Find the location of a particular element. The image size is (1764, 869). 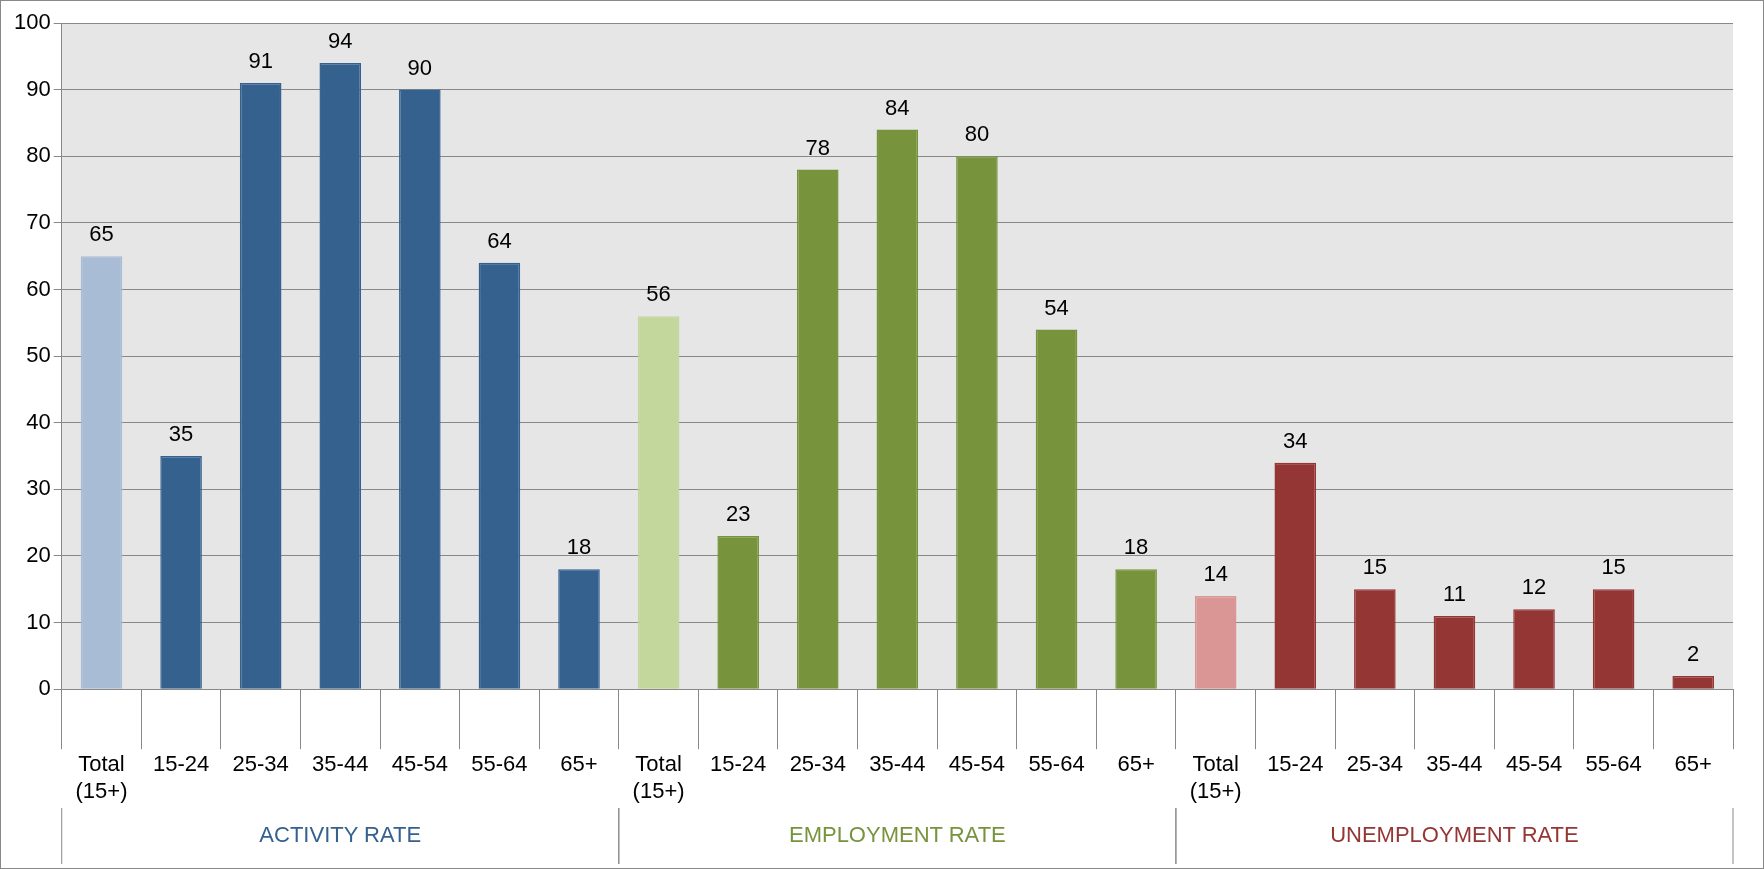

y-tick-label: 30 is located at coordinates (38, 488).